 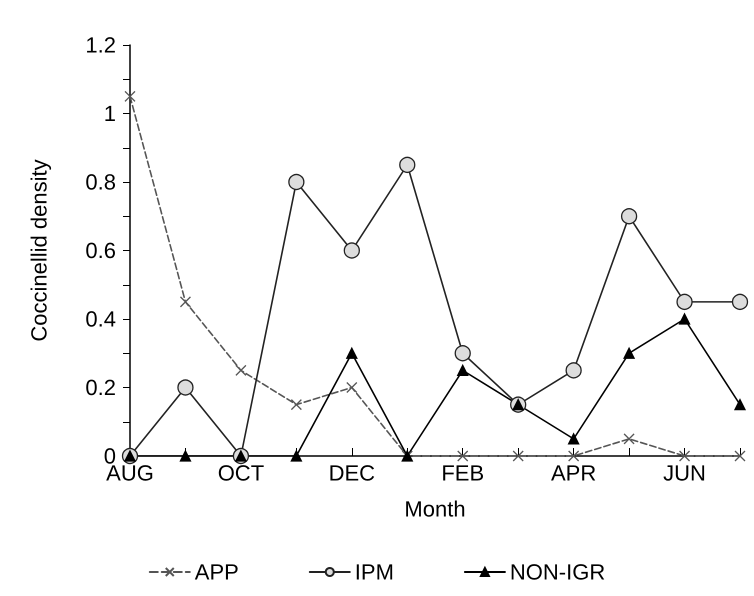 What do you see at coordinates (100, 319) in the screenshot?
I see `y-tick-label: 0.4` at bounding box center [100, 319].